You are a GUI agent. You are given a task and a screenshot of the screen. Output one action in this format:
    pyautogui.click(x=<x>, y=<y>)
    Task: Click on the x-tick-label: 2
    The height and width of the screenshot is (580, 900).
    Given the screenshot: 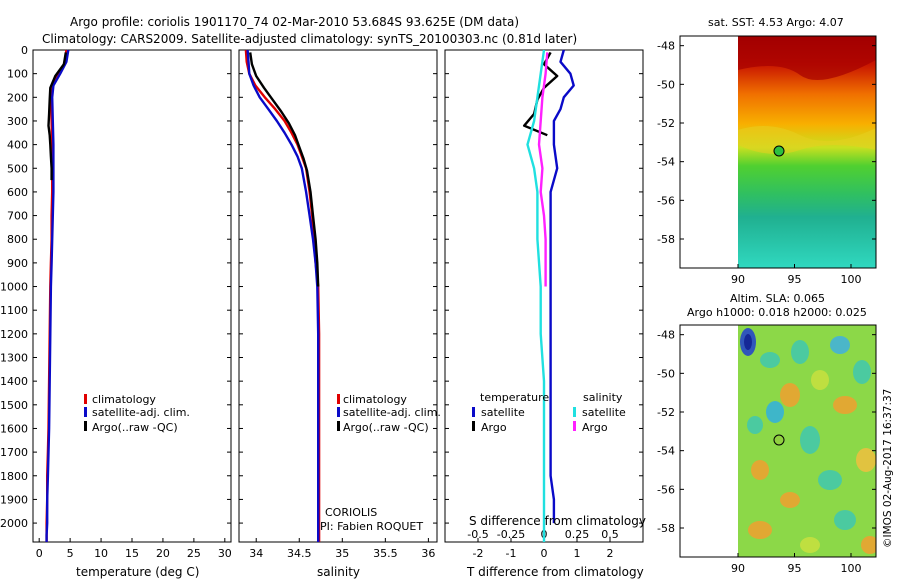 What is the action you would take?
    pyautogui.click(x=610, y=553)
    